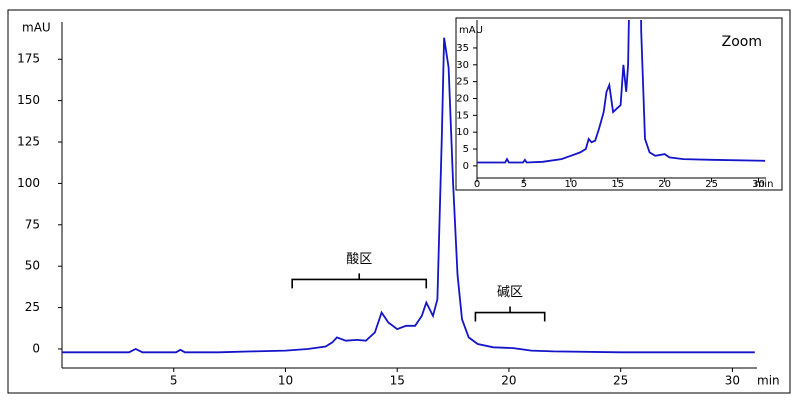  What do you see at coordinates (742, 42) in the screenshot?
I see `inset-title: Zoom` at bounding box center [742, 42].